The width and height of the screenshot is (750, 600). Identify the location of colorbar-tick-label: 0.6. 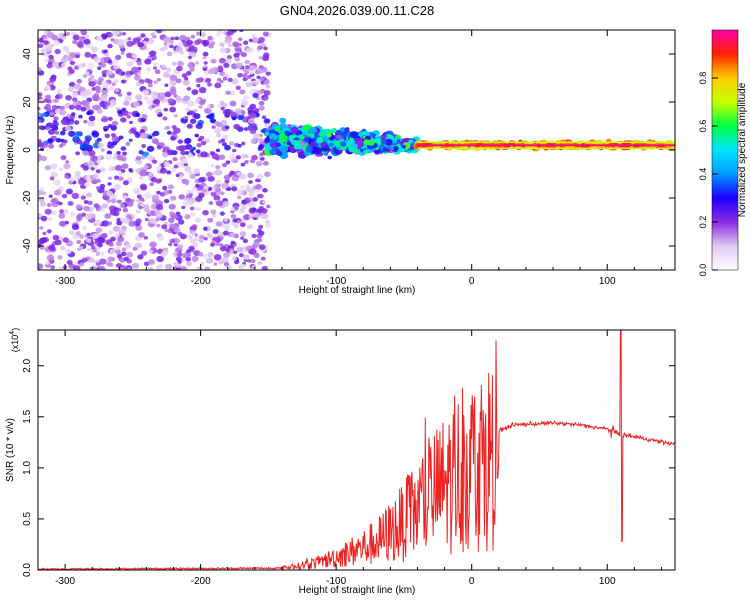
(703, 126).